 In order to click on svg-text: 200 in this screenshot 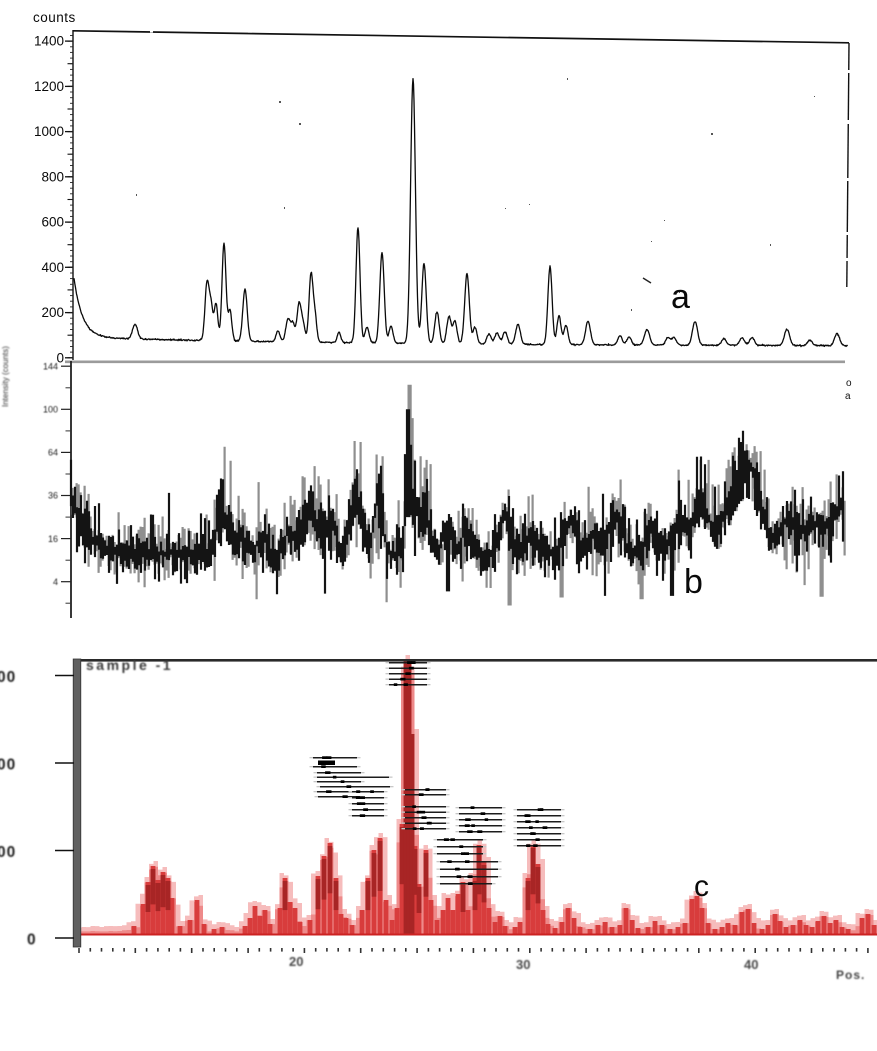, I will do `click(52, 312)`.